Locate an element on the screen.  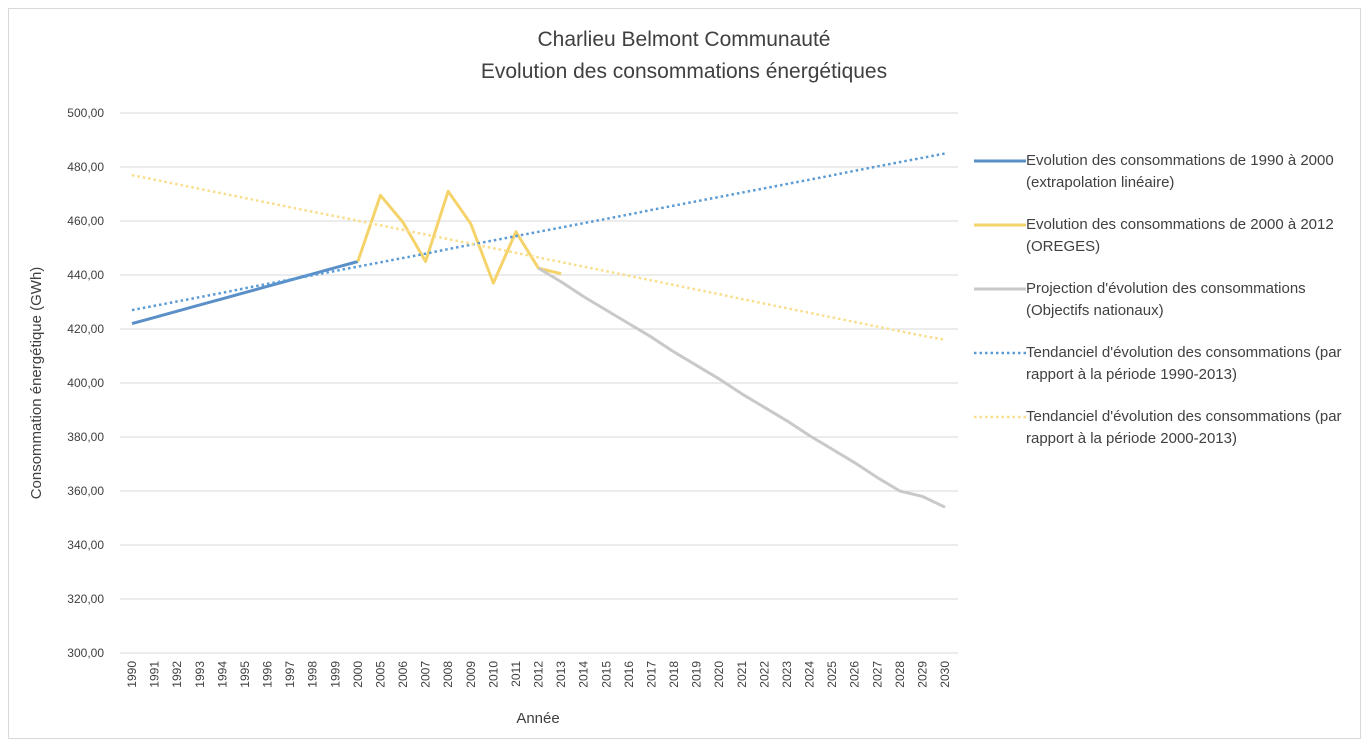
x-tick-label: 2020 is located at coordinates (719, 674).